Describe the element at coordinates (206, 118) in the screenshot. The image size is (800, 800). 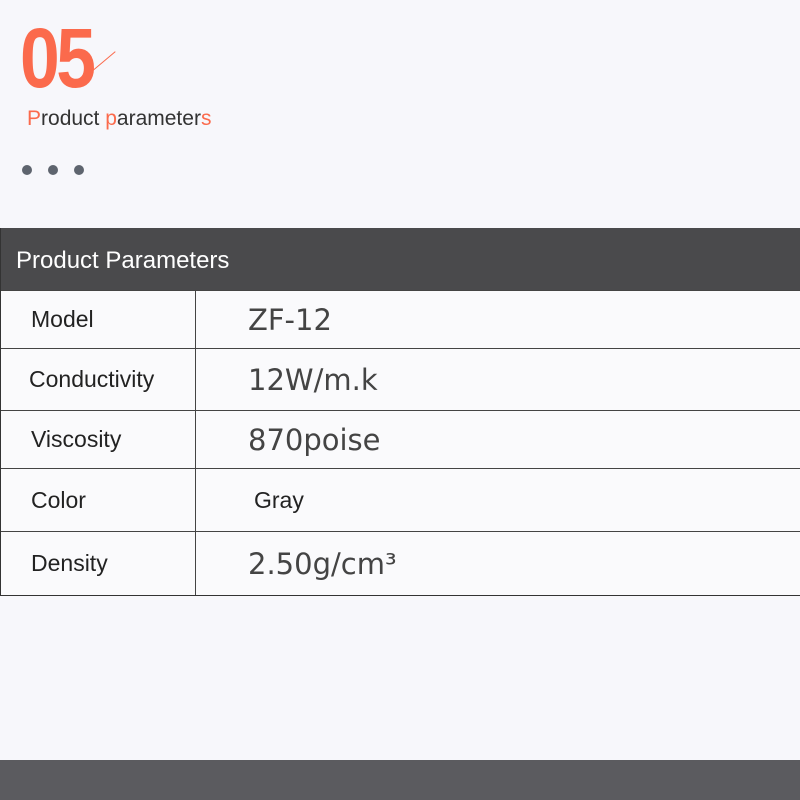
I see `subtitle-part: s` at that location.